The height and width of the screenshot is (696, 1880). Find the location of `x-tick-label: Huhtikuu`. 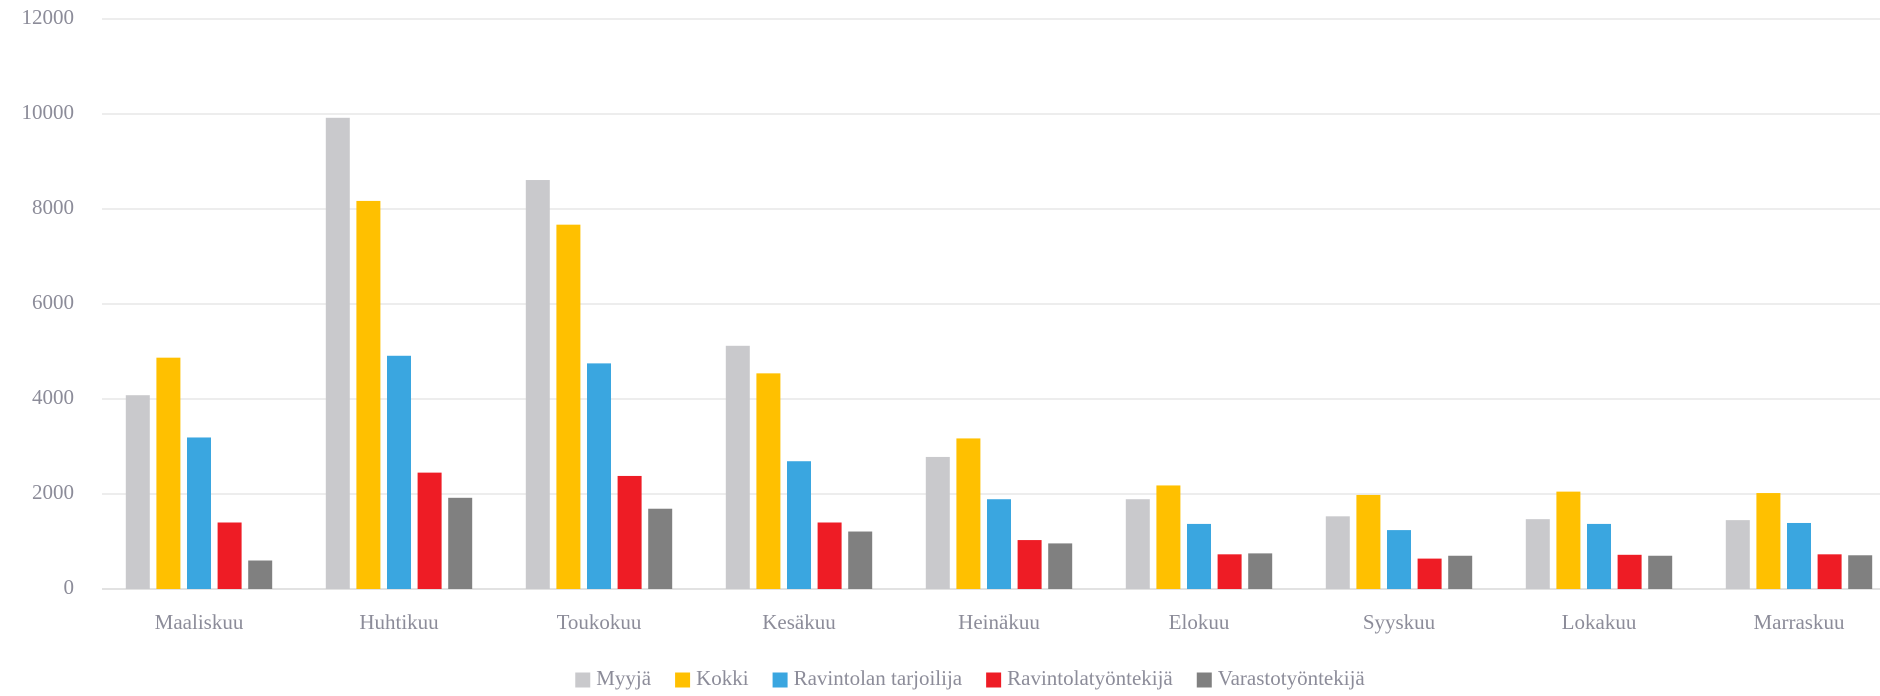

x-tick-label: Huhtikuu is located at coordinates (399, 622).